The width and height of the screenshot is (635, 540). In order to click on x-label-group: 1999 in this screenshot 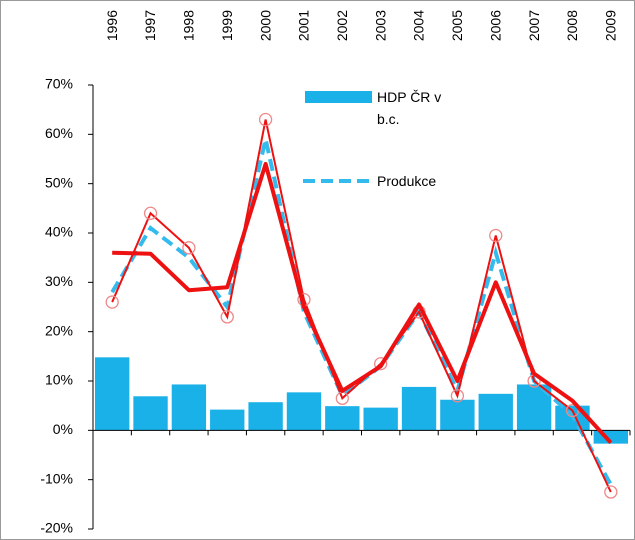, I will do `click(227, 25)`.